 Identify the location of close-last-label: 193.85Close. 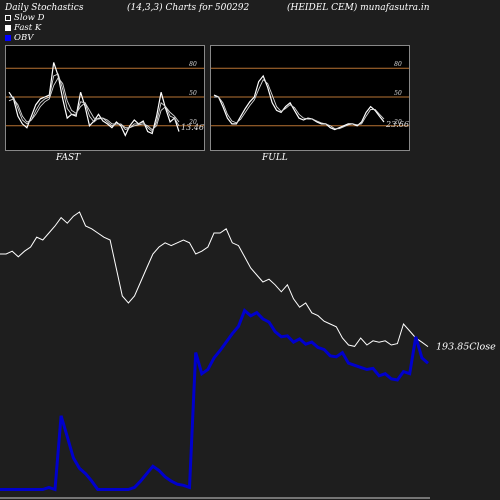
(466, 347).